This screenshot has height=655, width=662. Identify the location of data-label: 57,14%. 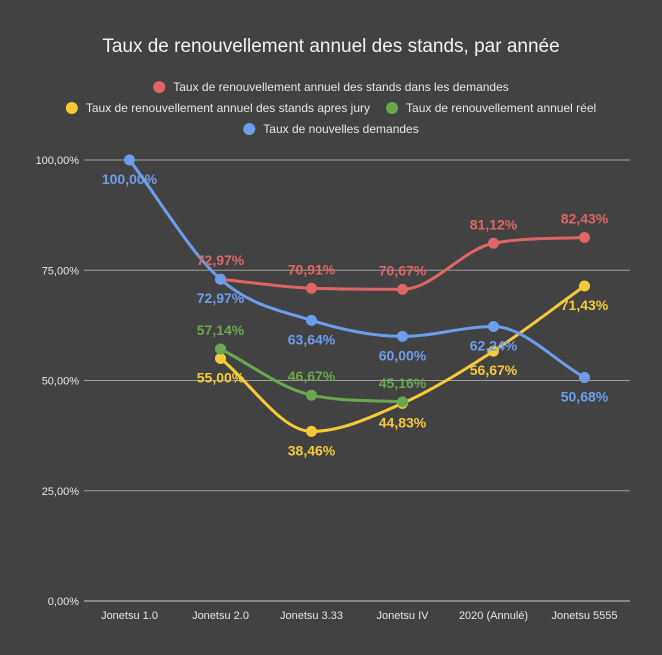
(221, 330).